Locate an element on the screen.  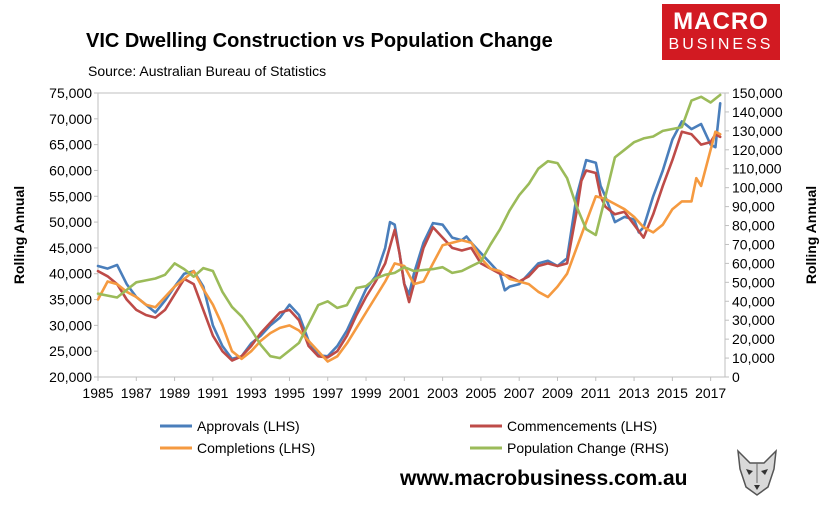
y-tick-left-label: 30,000 is located at coordinates (70, 325).